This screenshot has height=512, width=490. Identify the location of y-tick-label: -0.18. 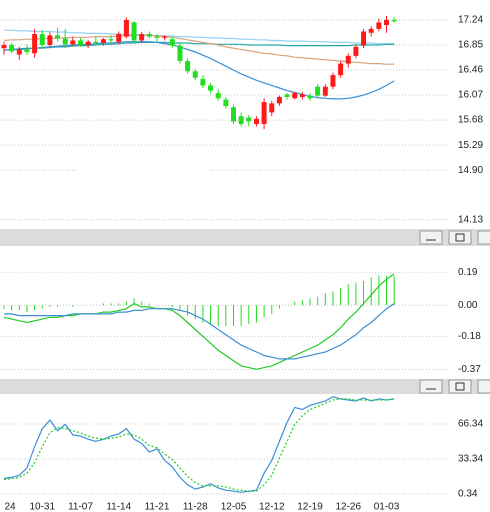
(469, 336).